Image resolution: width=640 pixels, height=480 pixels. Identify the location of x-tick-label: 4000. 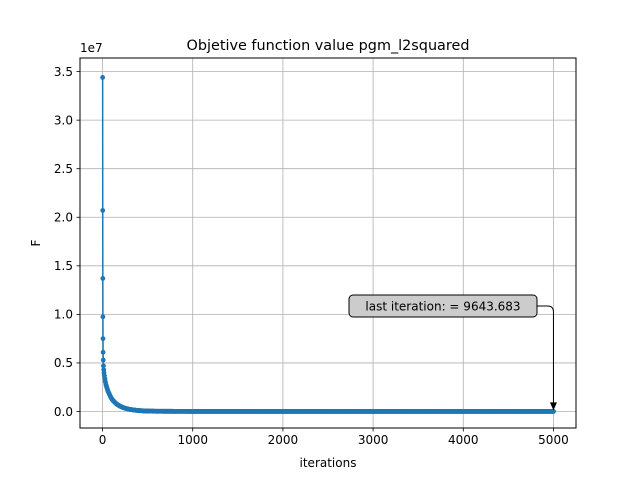
(463, 440).